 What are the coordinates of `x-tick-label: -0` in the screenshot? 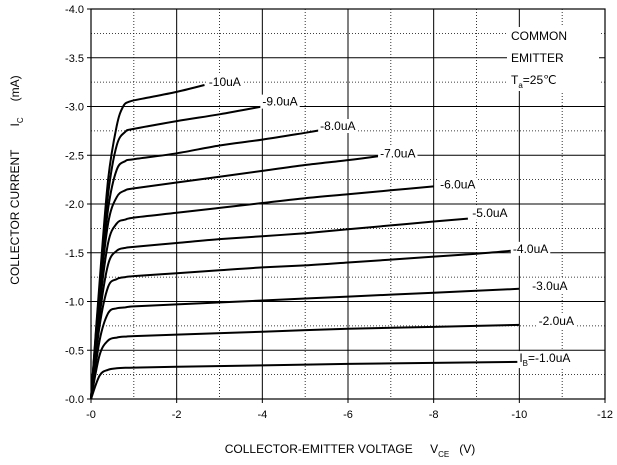 It's located at (91, 415).